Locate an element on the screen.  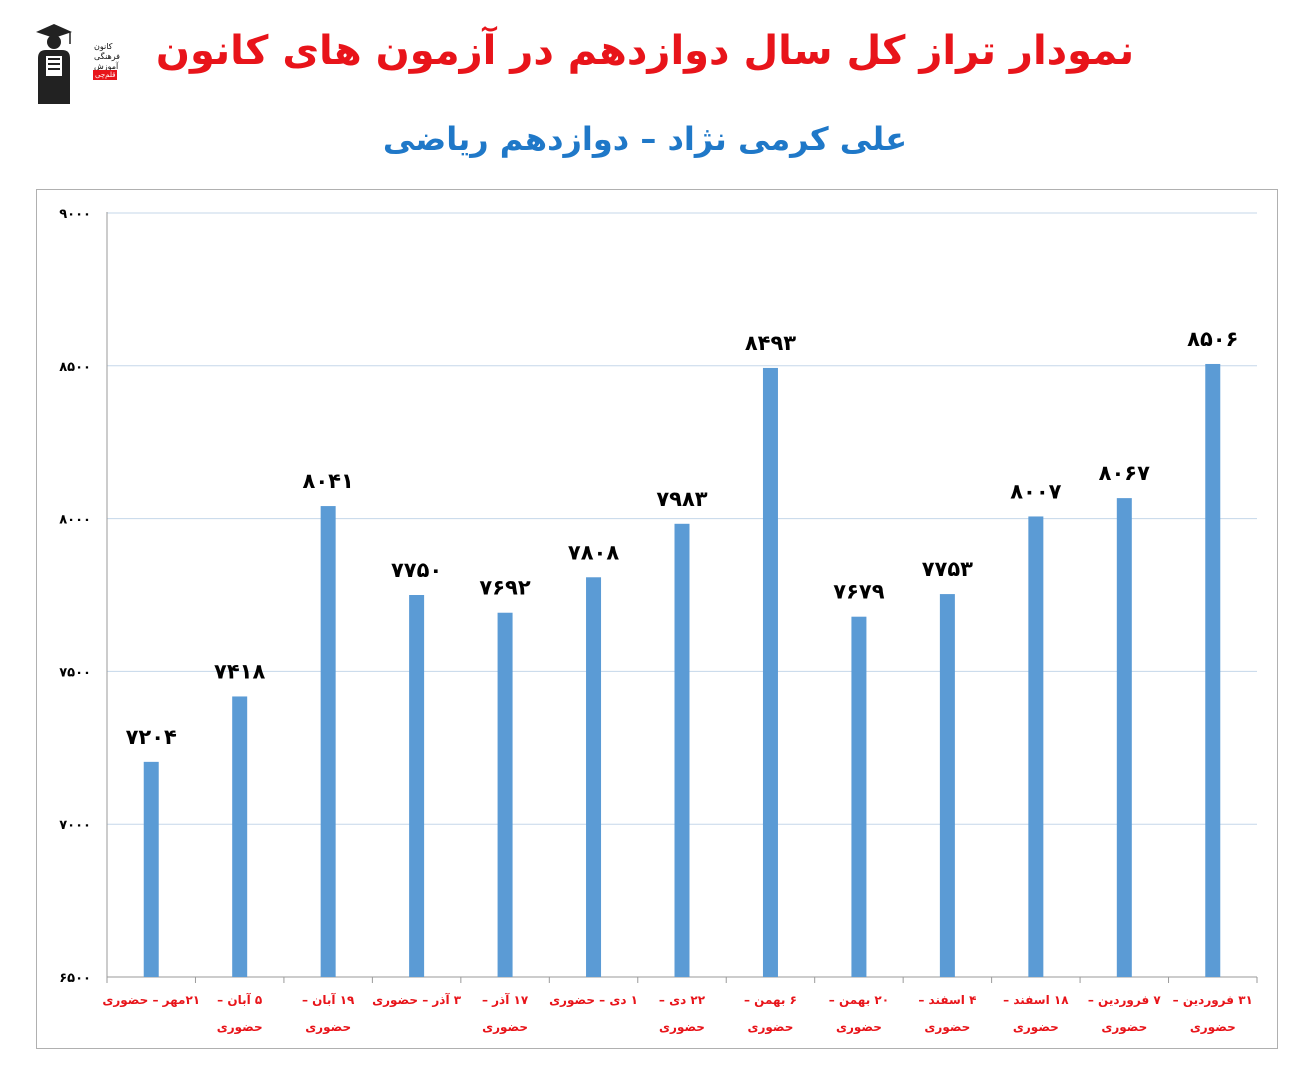
y-tick-label: ۸۵۰۰ is located at coordinates (75, 367).